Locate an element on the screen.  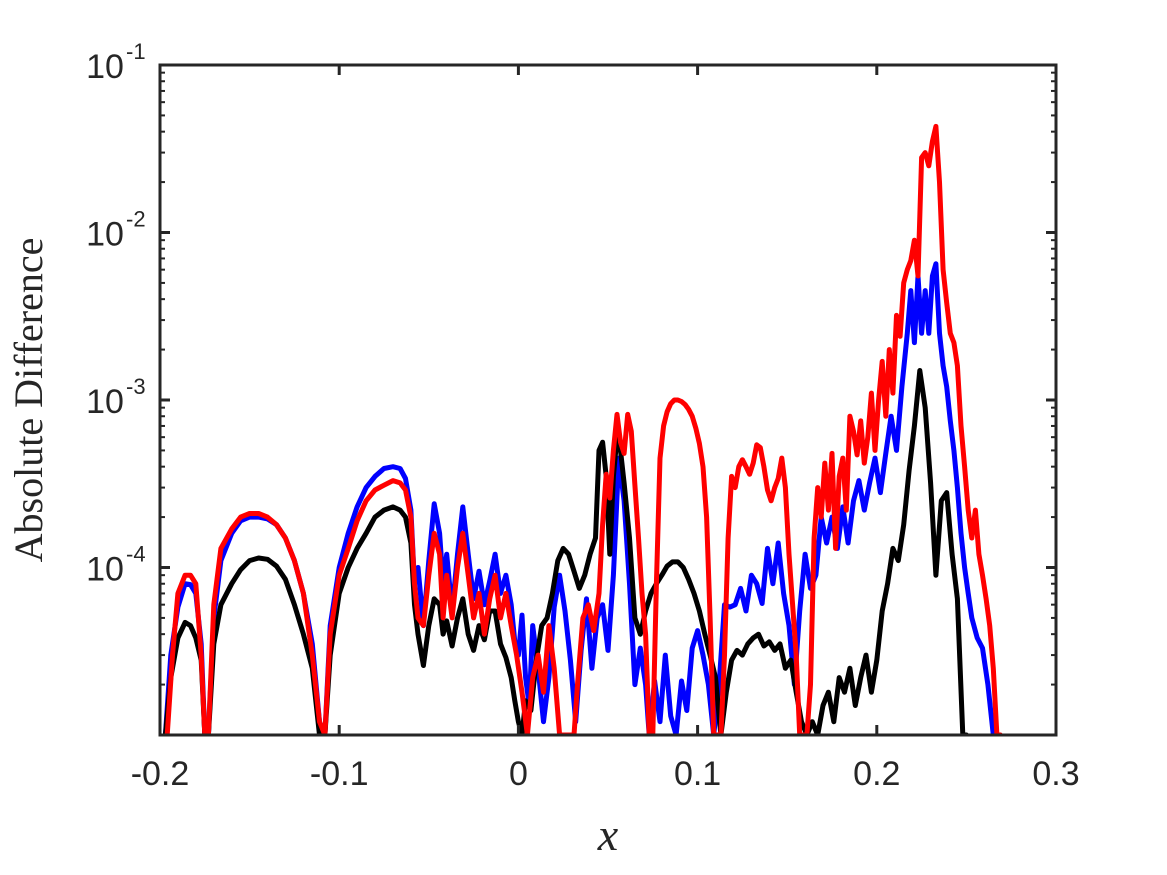
y-axis-title: Absolute Difference is located at coordinates (28, 400).